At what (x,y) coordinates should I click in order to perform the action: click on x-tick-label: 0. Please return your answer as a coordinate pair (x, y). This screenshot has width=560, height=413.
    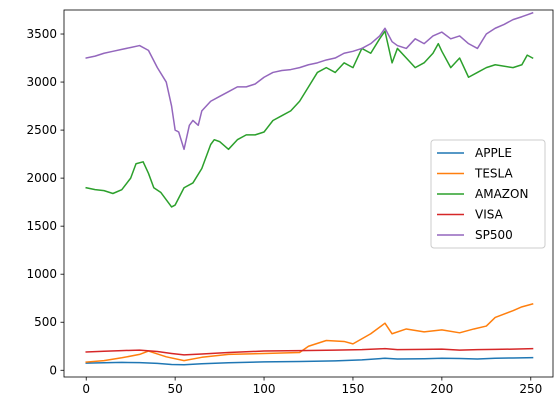
    Looking at the image, I should click on (86, 389).